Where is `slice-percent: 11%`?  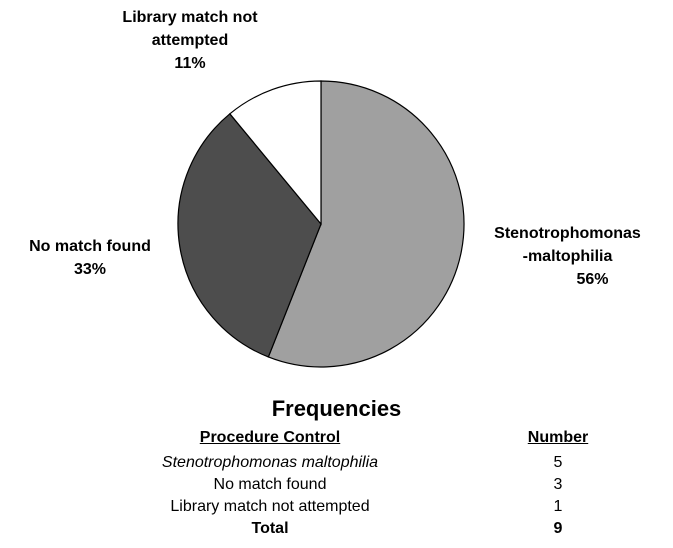
slice-percent: 11% is located at coordinates (190, 63).